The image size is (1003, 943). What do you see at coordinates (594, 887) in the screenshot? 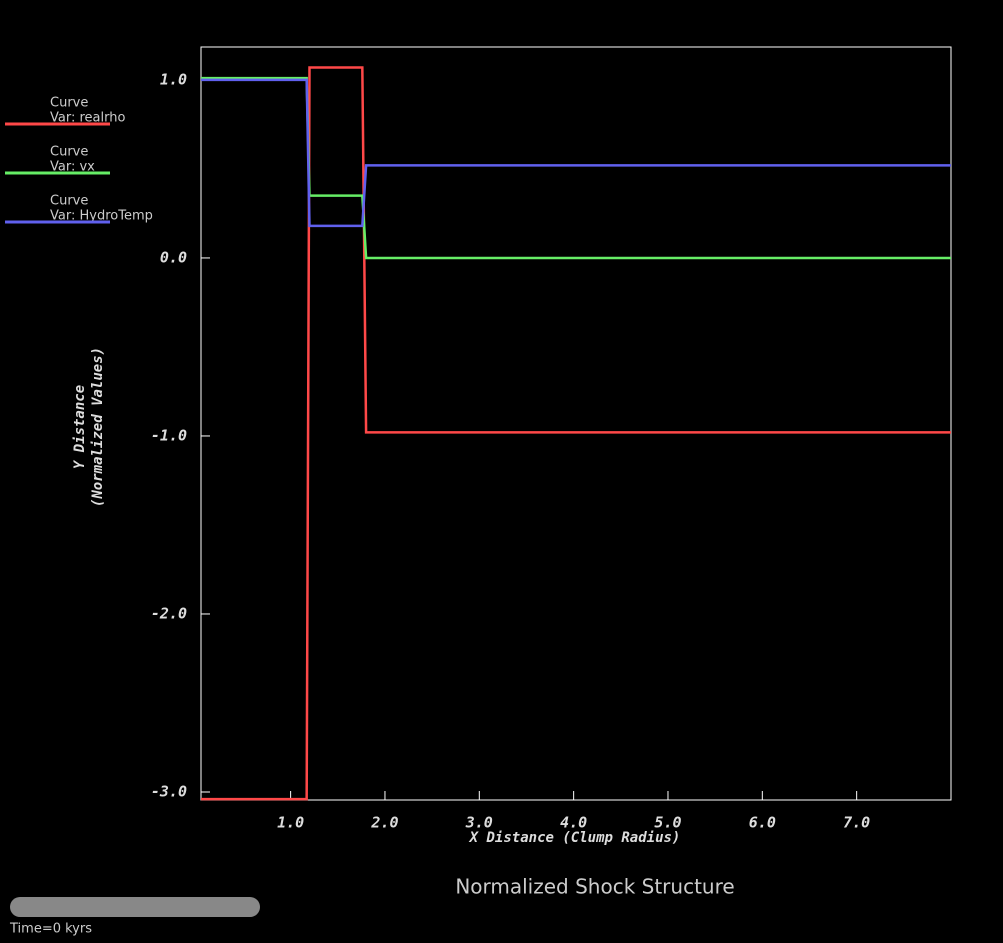
I see `chart-title: Normalized Shock Structure` at bounding box center [594, 887].